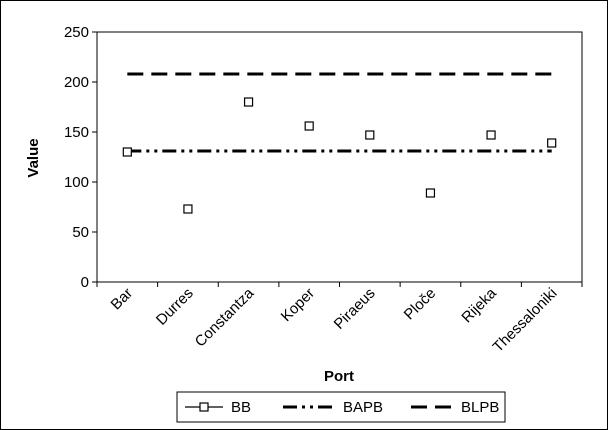  What do you see at coordinates (33, 157) in the screenshot?
I see `y-axis-title: Value` at bounding box center [33, 157].